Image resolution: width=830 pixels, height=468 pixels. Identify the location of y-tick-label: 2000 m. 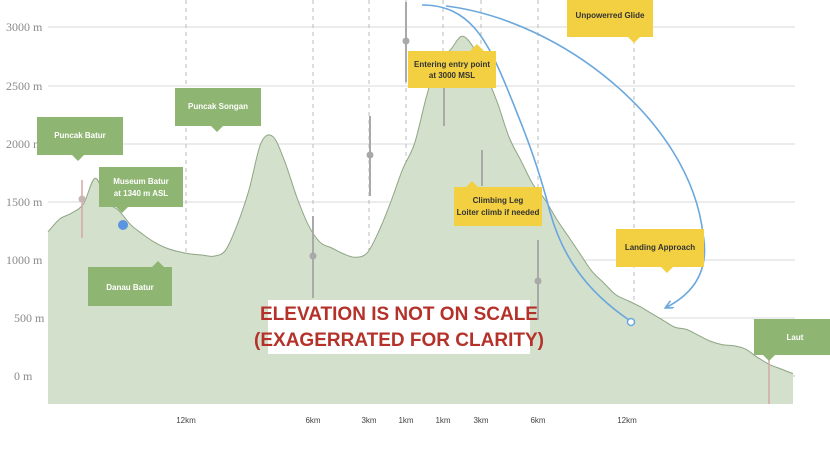
(24, 144).